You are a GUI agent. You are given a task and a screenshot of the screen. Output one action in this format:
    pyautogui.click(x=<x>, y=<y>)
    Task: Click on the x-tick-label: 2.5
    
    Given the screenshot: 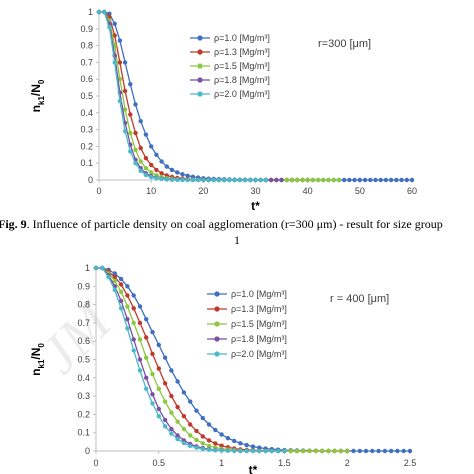 What is the action you would take?
    pyautogui.click(x=410, y=463)
    